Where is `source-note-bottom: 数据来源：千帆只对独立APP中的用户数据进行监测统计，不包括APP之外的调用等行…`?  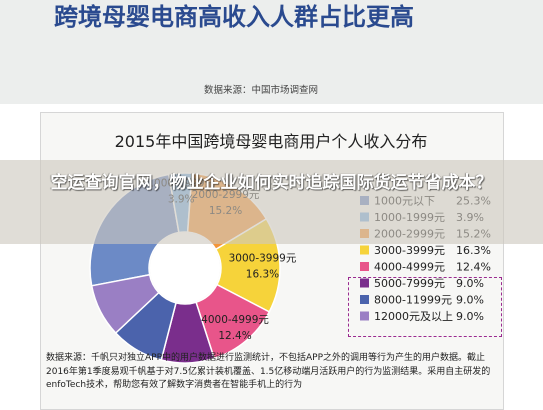
source-note-bottom: 数据来源：千帆只对独立APP中的用户数据进行监测统计，不包括APP之外的调用等行… is located at coordinates (268, 371).